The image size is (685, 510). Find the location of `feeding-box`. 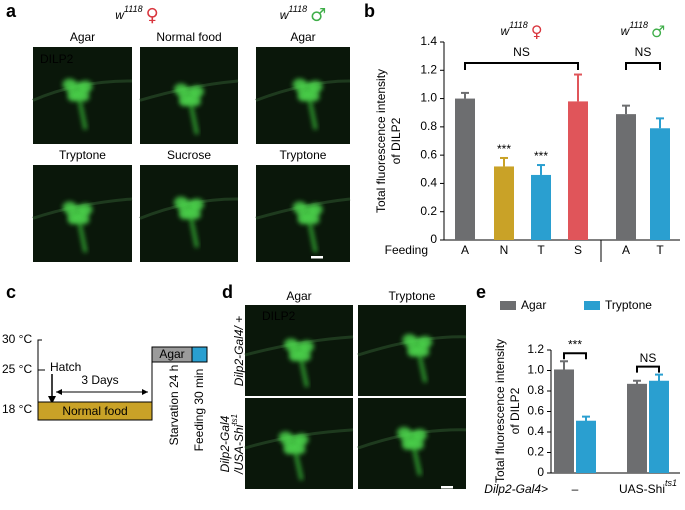

feeding-box is located at coordinates (199, 354).